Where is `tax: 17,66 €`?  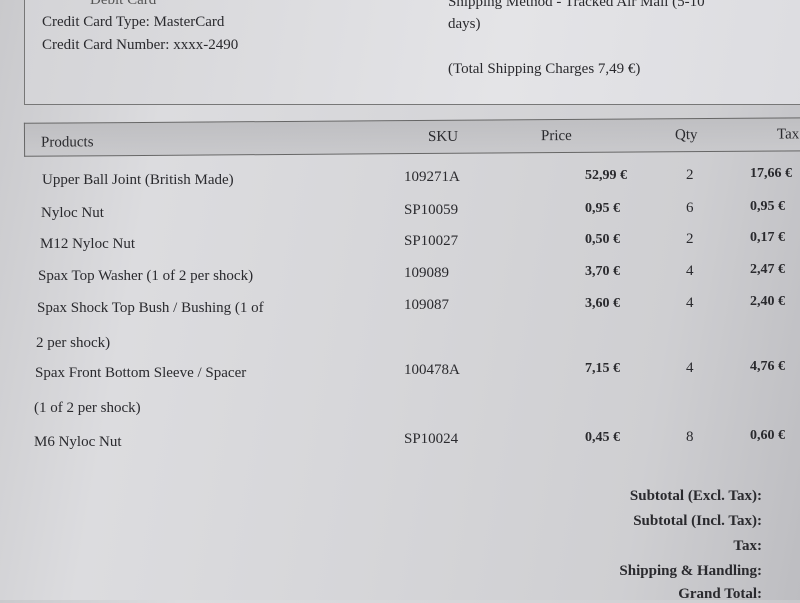 tax: 17,66 € is located at coordinates (771, 173).